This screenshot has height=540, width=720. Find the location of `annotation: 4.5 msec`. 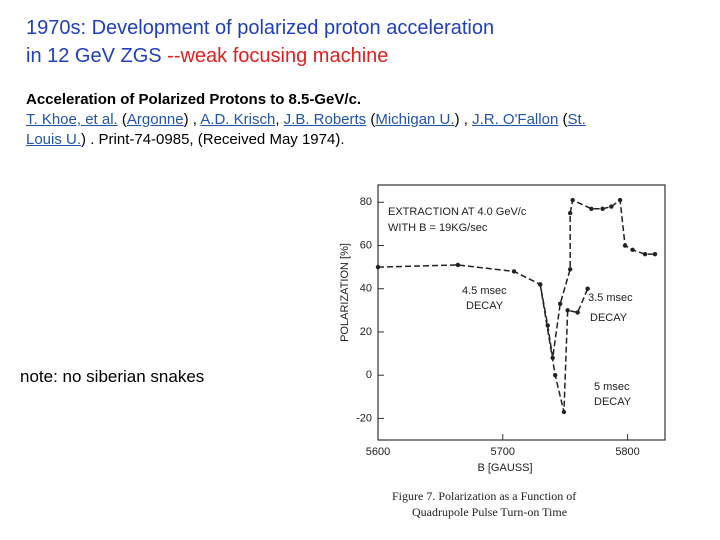

annotation: 4.5 msec is located at coordinates (484, 291).